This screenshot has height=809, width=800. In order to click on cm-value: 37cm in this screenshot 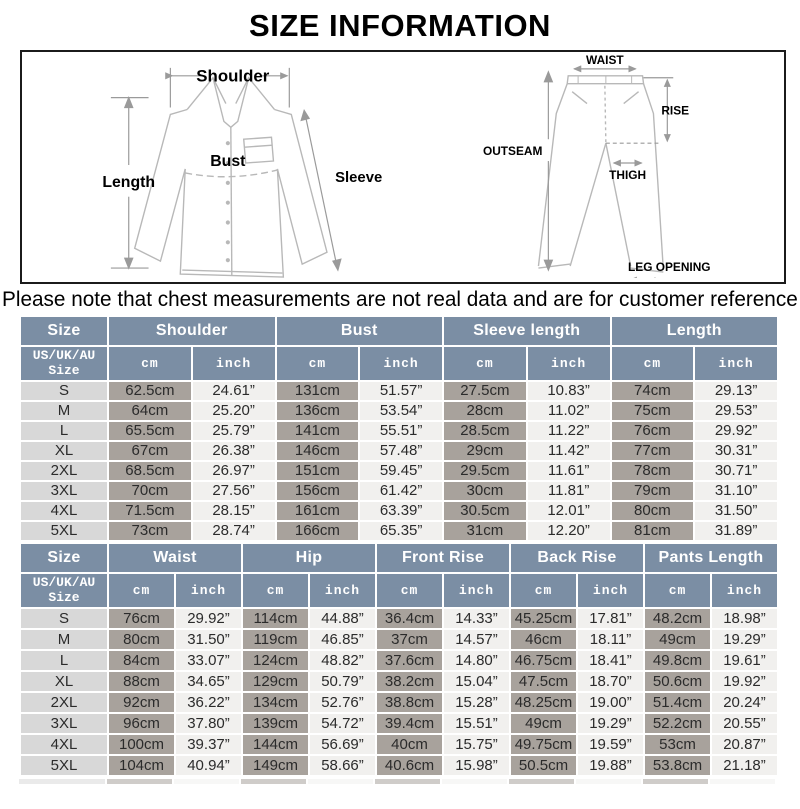, I will do `click(409, 639)`.